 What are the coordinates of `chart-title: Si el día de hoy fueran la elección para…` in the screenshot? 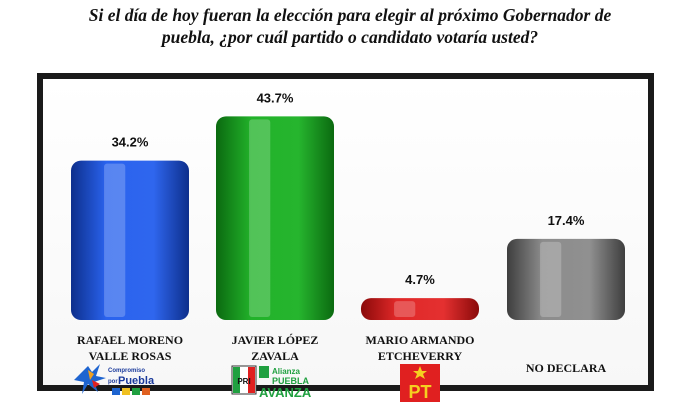 It's located at (350, 26).